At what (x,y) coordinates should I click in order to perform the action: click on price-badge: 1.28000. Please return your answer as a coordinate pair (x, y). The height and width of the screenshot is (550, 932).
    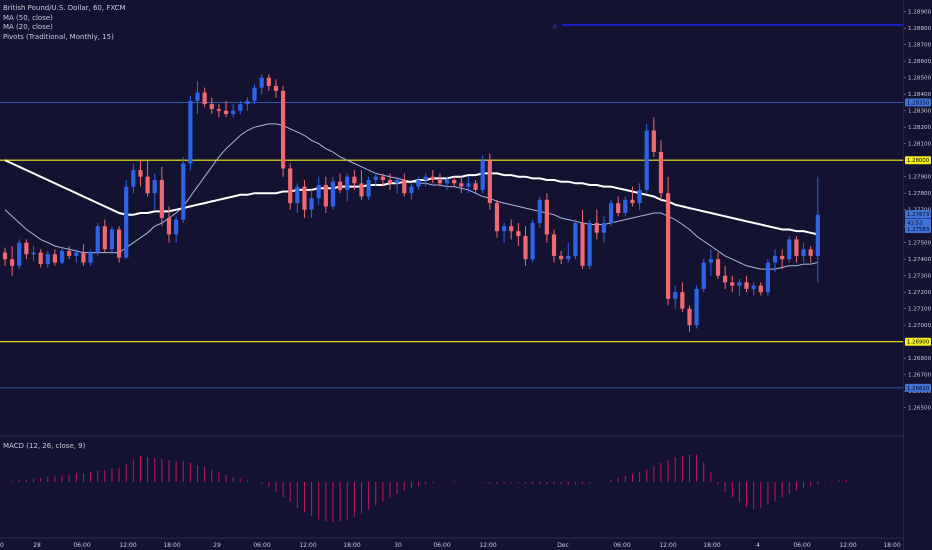
    Looking at the image, I should click on (918, 160).